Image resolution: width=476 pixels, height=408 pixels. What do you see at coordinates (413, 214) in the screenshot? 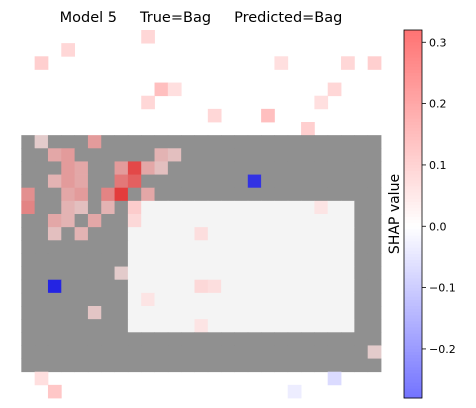
I see `colorbar-frame` at bounding box center [413, 214].